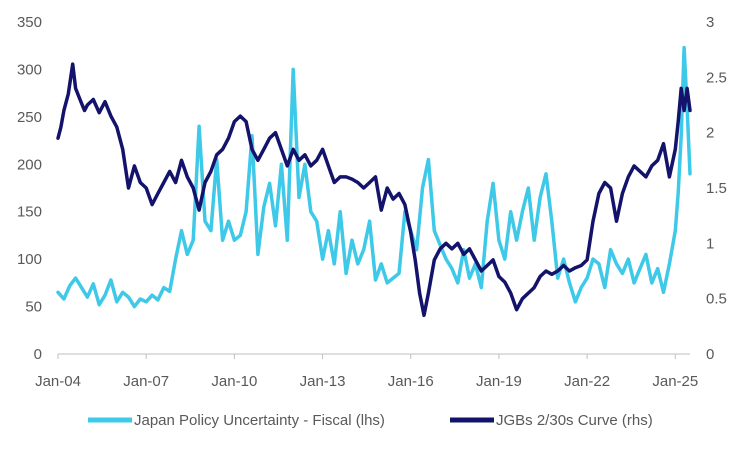  What do you see at coordinates (234, 381) in the screenshot?
I see `x-tick-label: Jan-10` at bounding box center [234, 381].